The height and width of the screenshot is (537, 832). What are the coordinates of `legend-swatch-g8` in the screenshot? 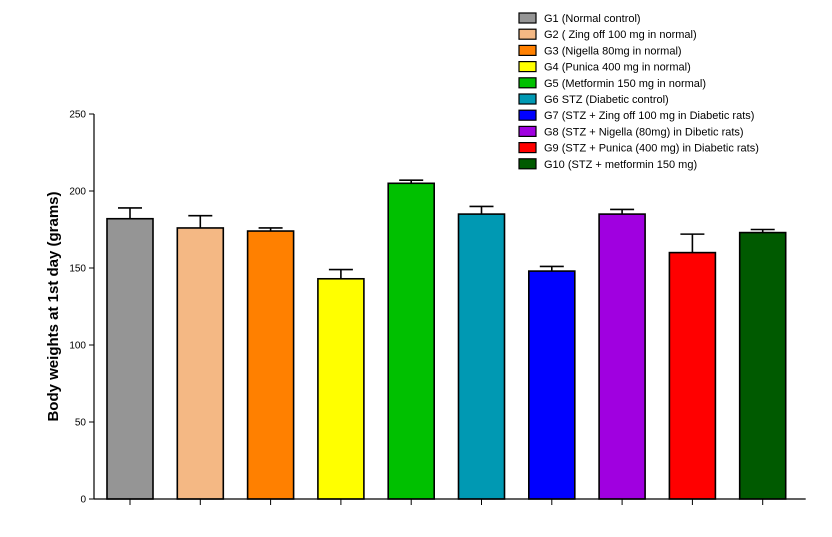 It's located at (527, 131).